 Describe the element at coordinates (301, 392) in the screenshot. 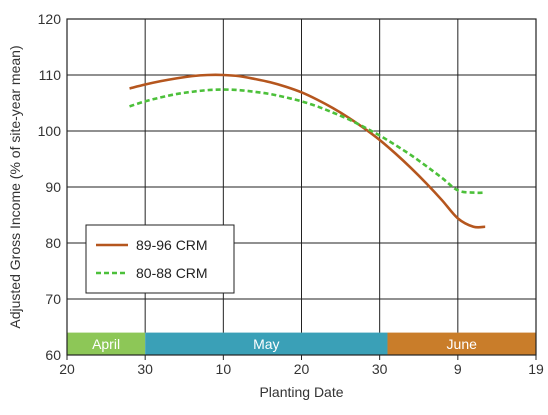

I see `x-axis-title: Planting Date` at that location.